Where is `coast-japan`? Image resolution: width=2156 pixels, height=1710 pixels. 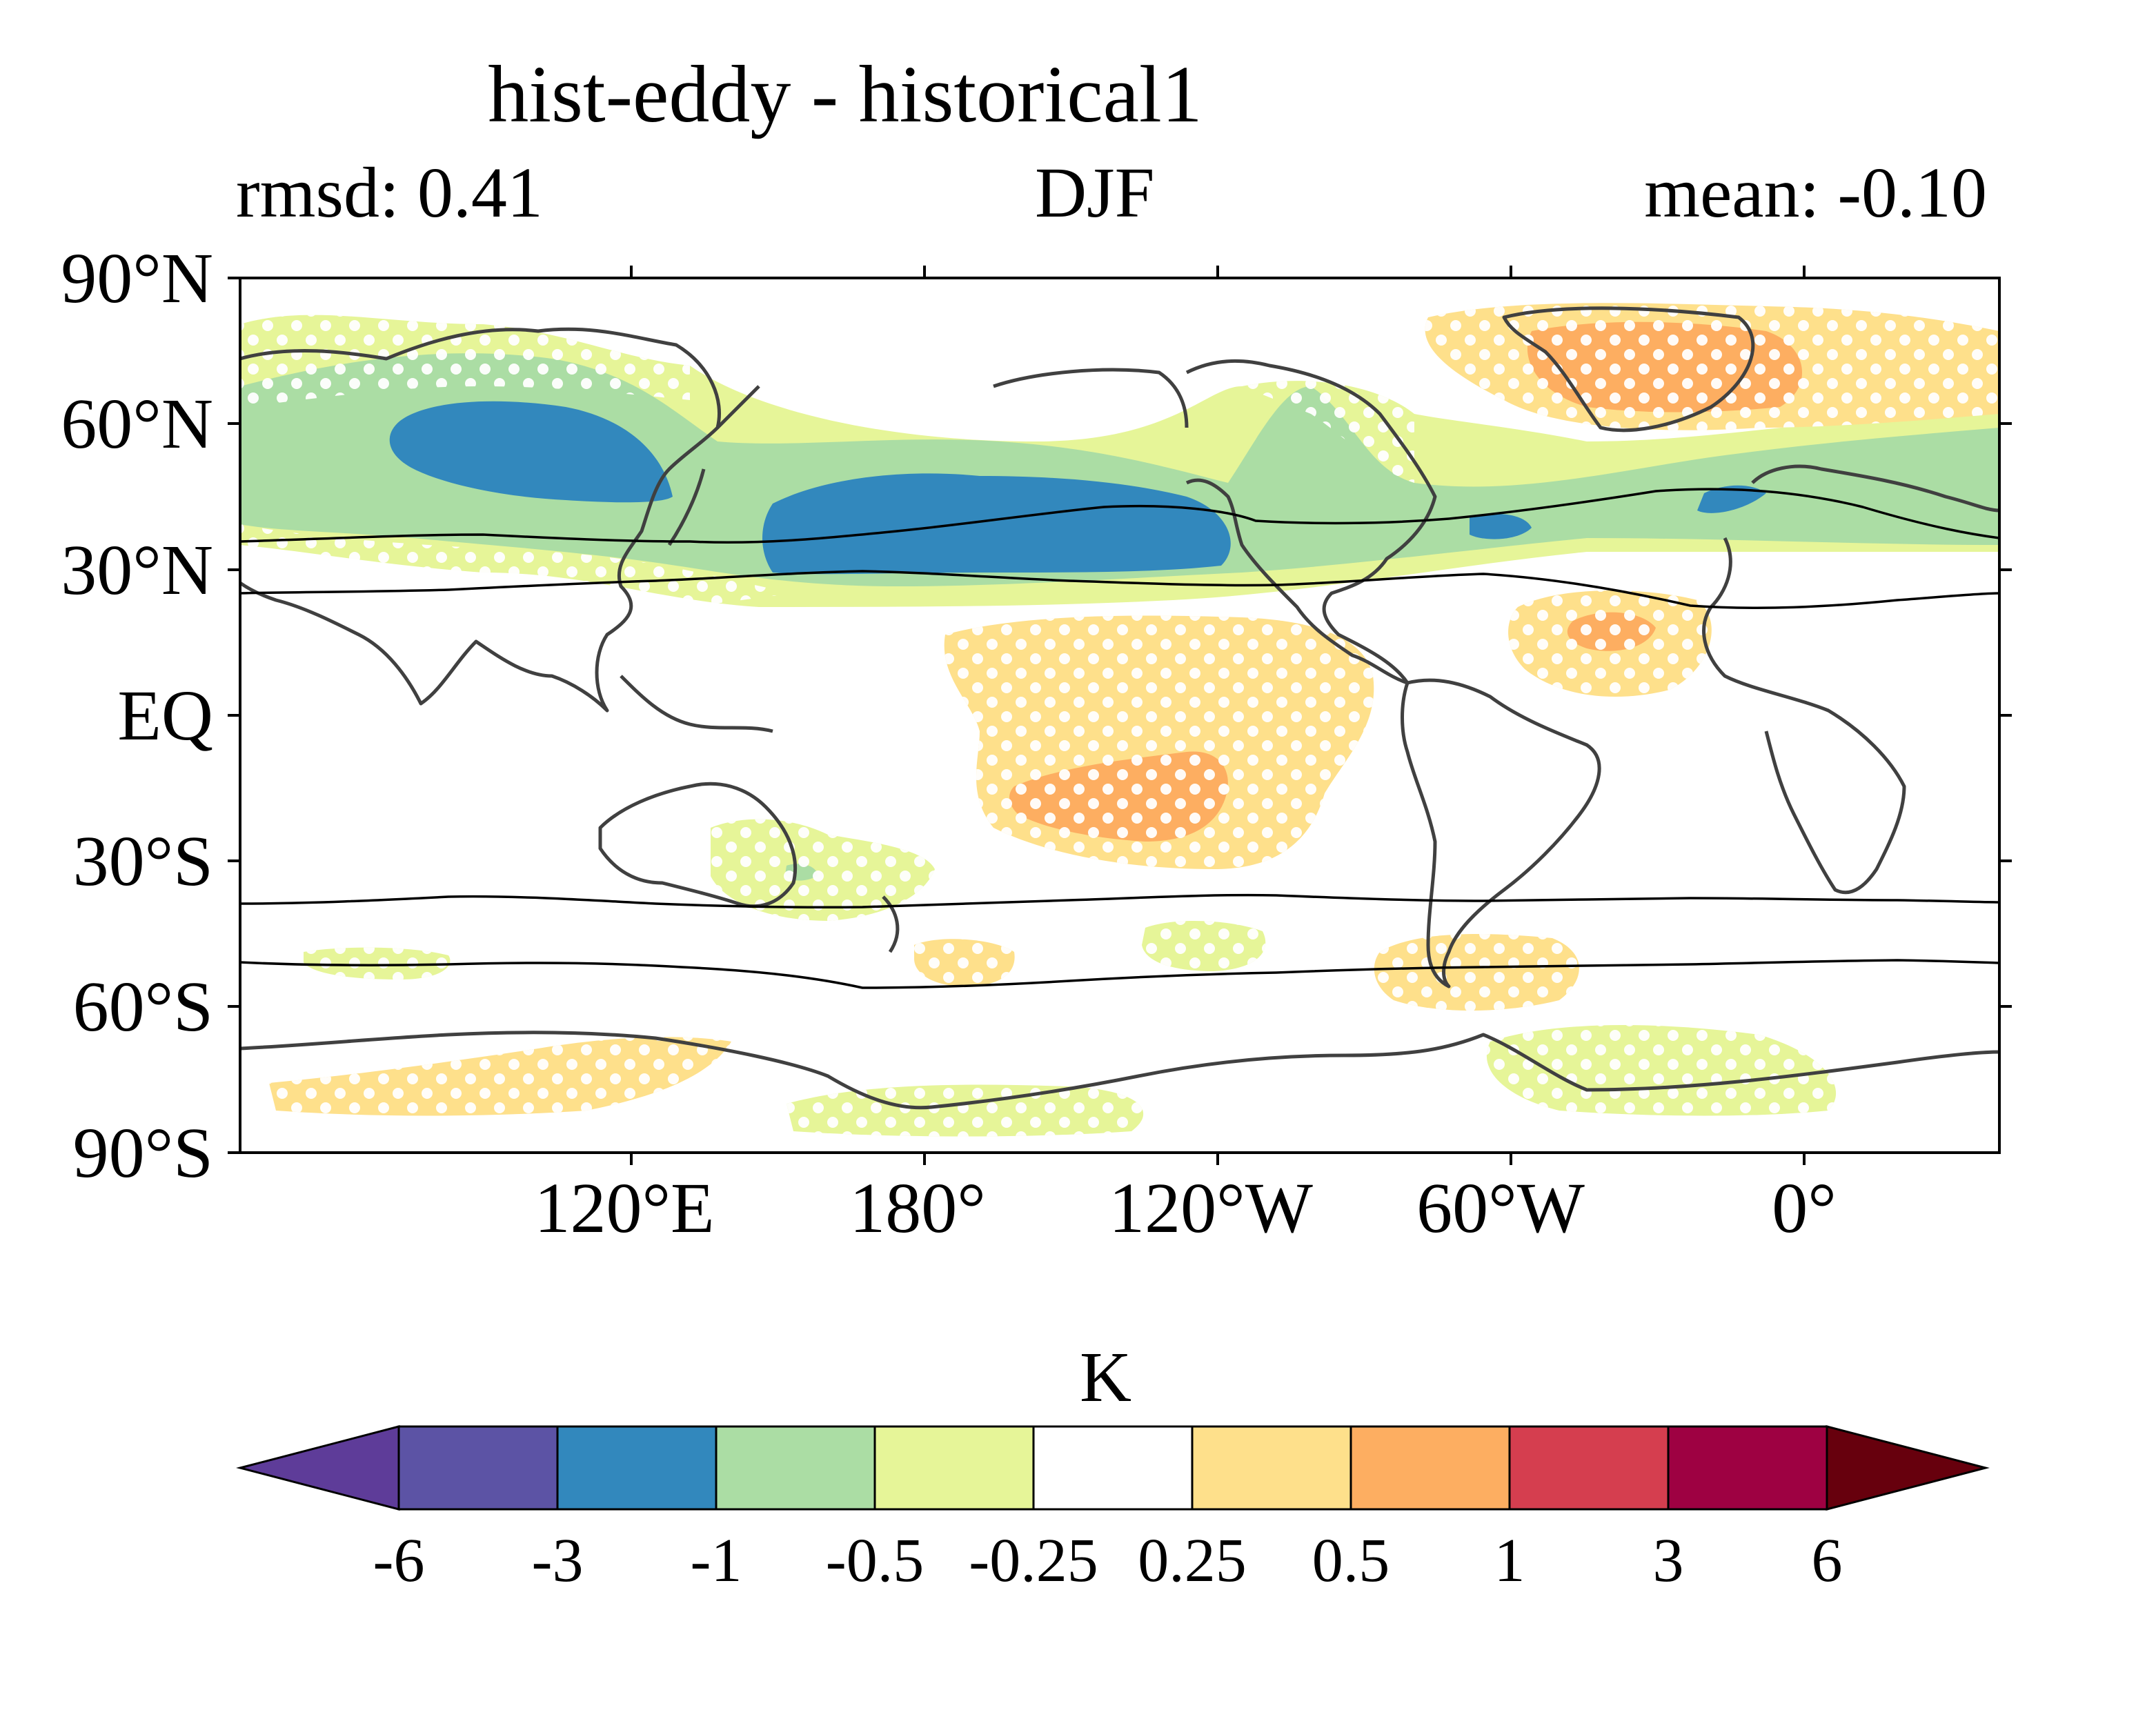 coast-japan is located at coordinates (686, 507).